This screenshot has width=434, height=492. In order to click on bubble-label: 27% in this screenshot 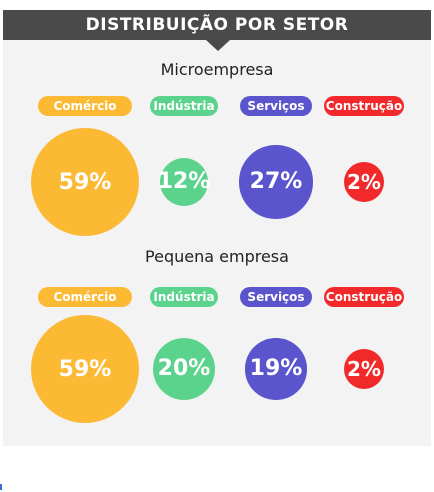, I will do `click(276, 182)`.